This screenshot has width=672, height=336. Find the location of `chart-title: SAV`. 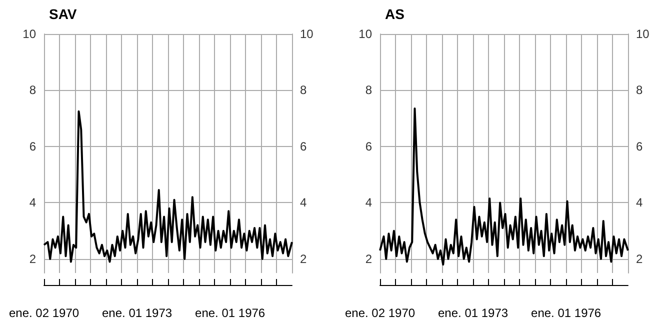

chart-title: SAV is located at coordinates (63, 14).